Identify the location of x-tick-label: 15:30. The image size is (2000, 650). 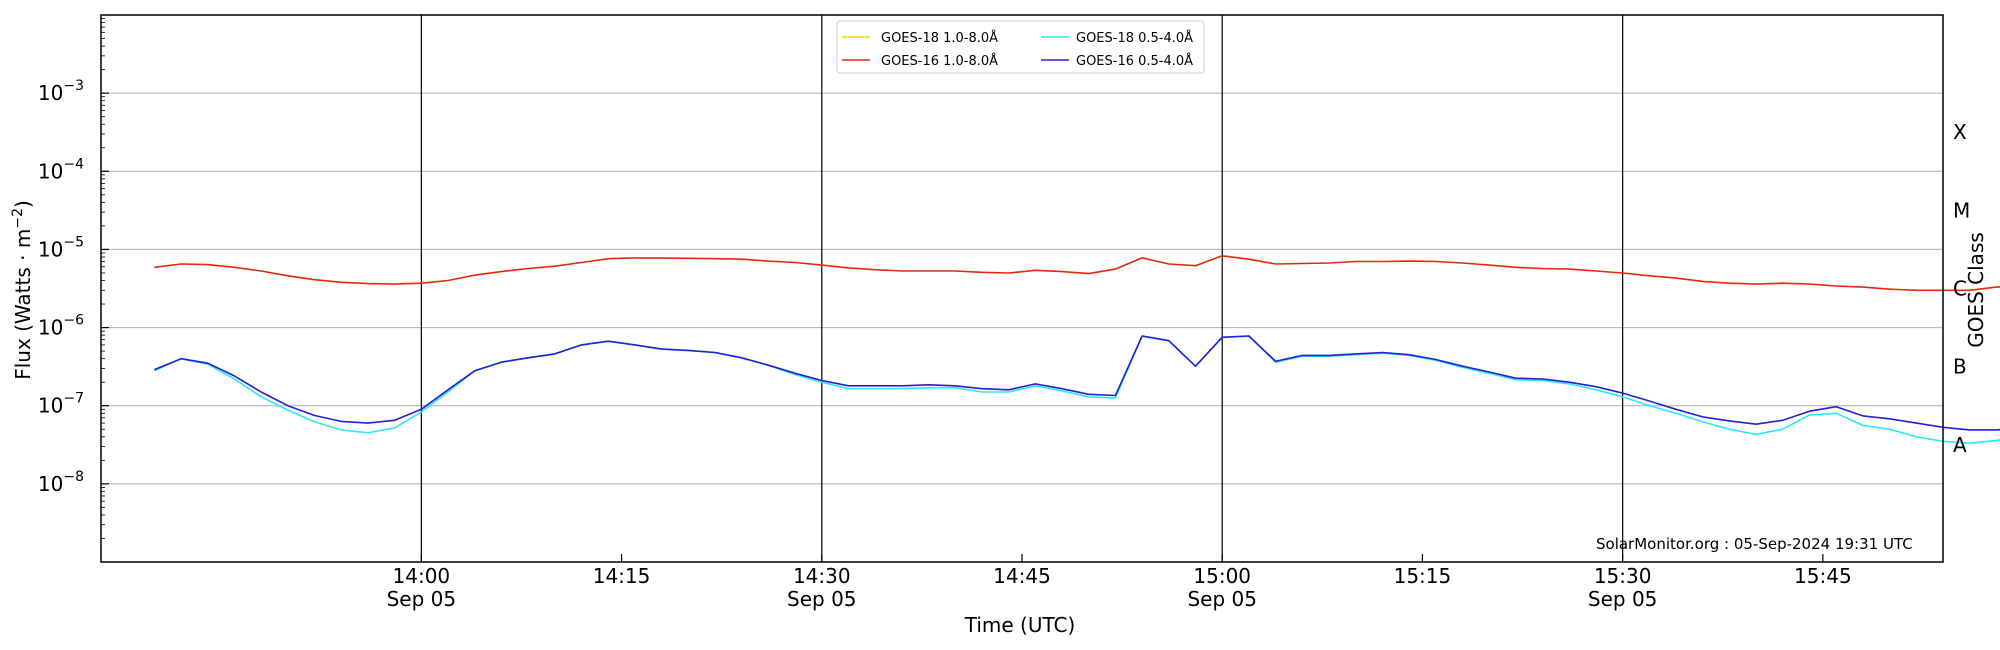
(1623, 576).